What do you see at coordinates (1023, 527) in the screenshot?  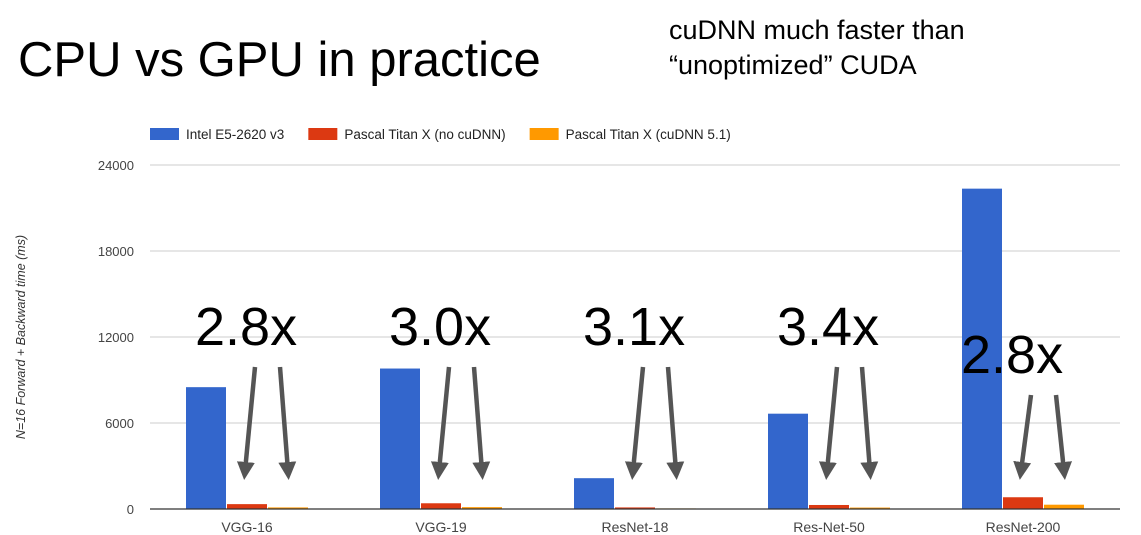 I see `x-tick-label: ResNet-200` at bounding box center [1023, 527].